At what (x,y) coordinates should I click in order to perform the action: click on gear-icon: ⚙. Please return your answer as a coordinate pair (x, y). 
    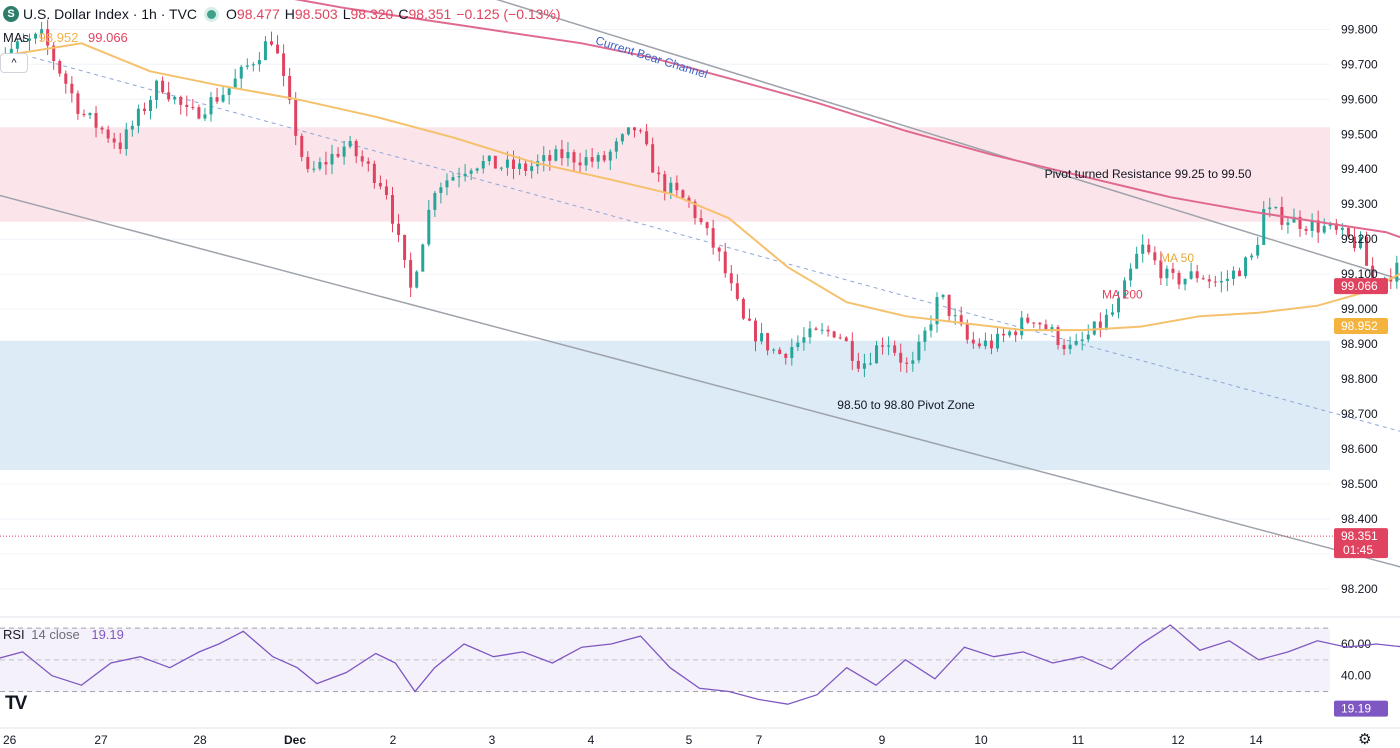
    Looking at the image, I should click on (1365, 739).